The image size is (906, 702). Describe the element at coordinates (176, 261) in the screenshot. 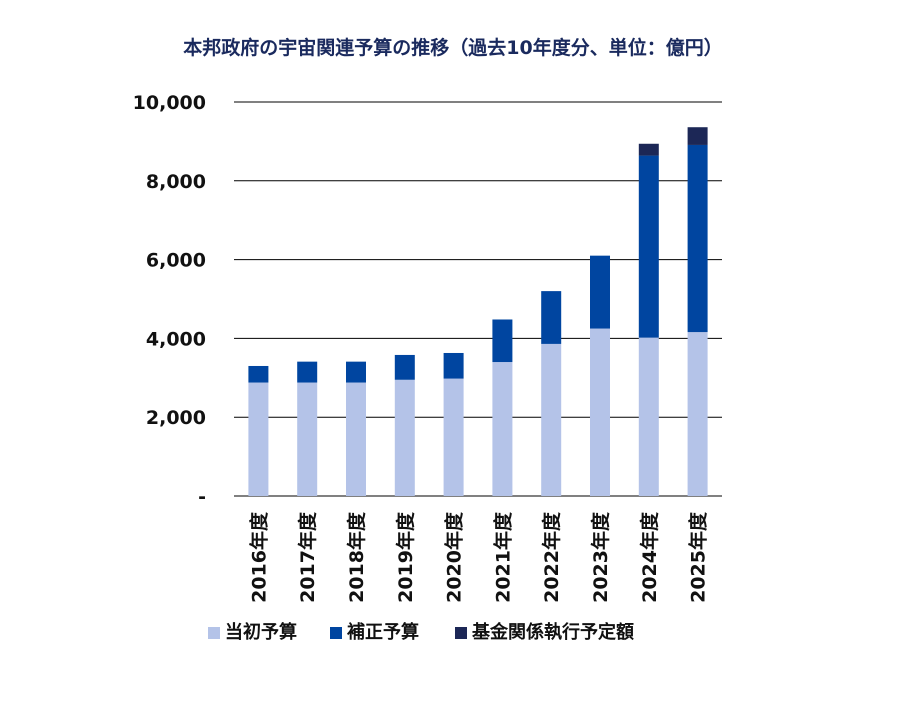

I see `y-tick-label: 6,000` at that location.